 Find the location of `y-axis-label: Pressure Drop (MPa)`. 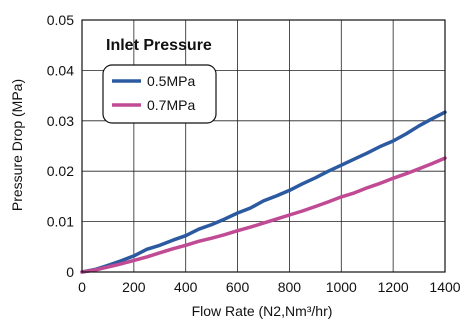

y-axis-label: Pressure Drop (MPa) is located at coordinates (17, 145).